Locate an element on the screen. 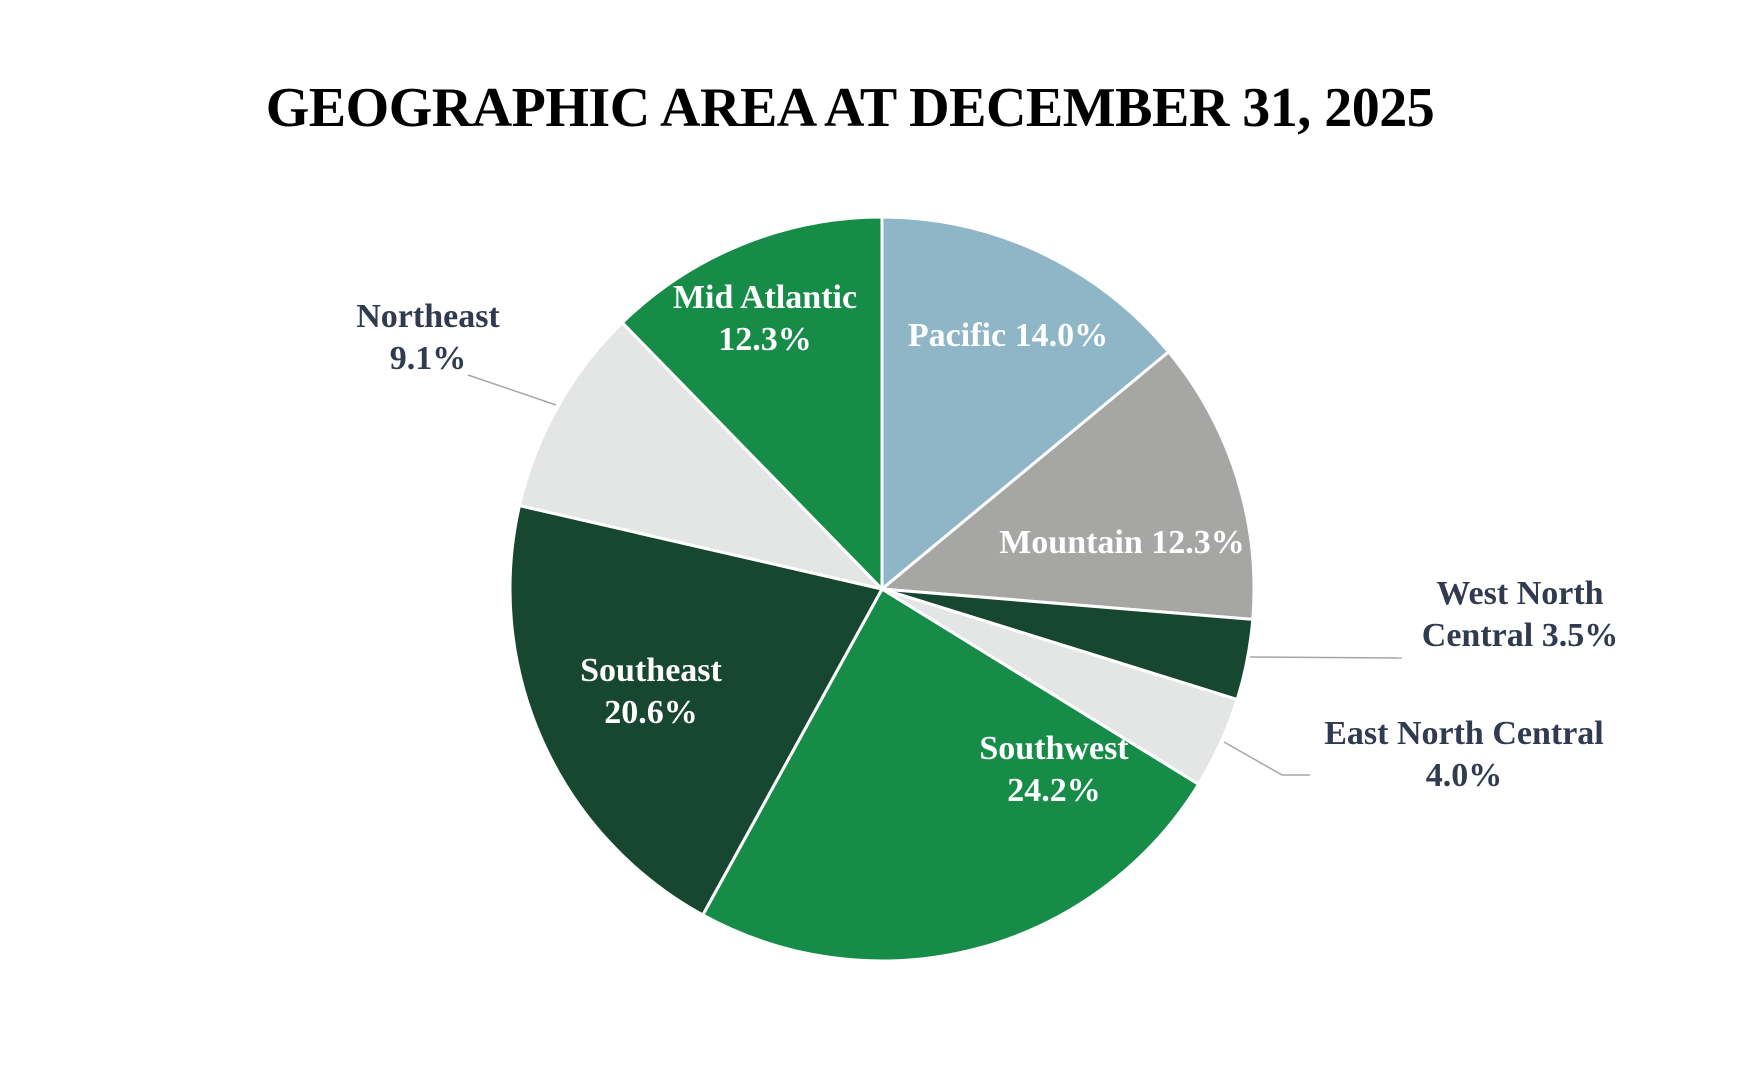 This screenshot has height=1068, width=1760. pie-slice-southwest is located at coordinates (951, 775).